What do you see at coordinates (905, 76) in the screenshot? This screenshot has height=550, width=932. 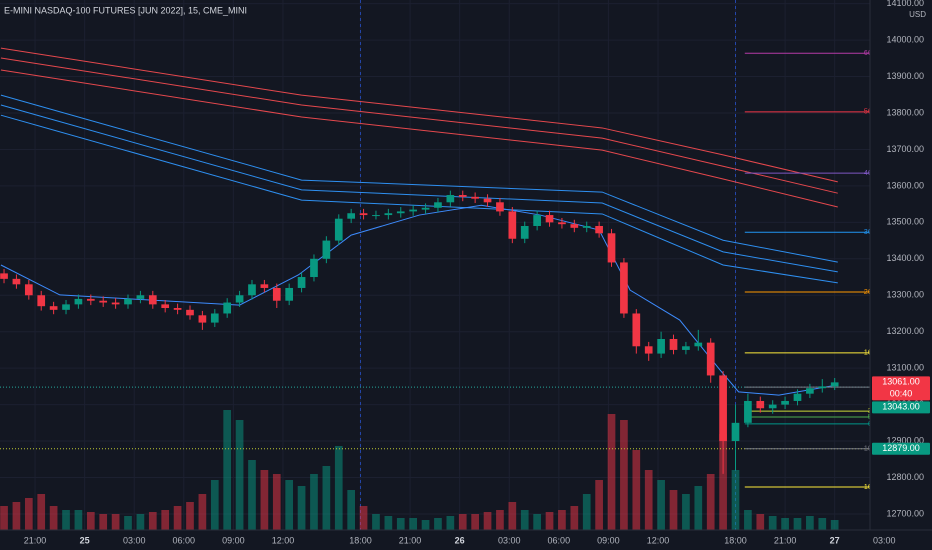 I see `y-tick-label: 13900.00` at bounding box center [905, 76].